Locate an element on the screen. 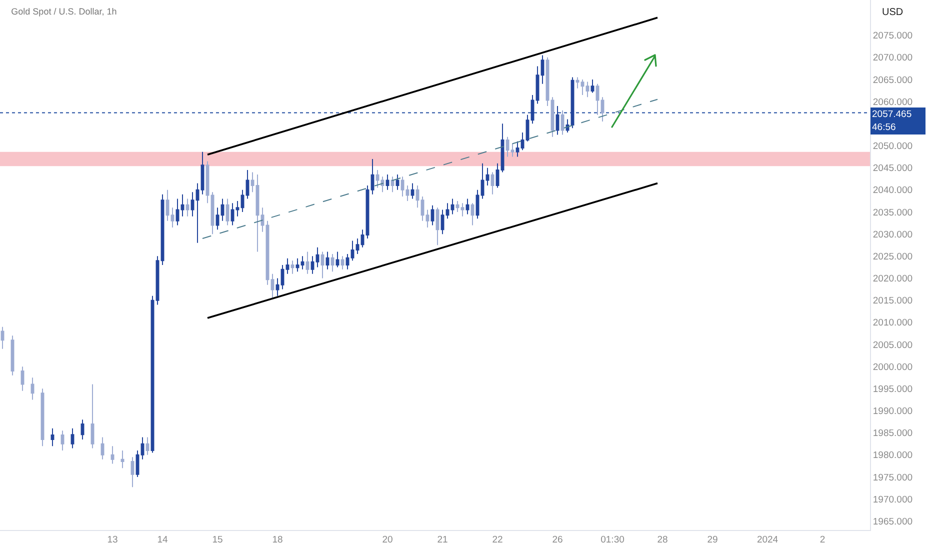  y-tick-label: 2010.000 is located at coordinates (892, 323).